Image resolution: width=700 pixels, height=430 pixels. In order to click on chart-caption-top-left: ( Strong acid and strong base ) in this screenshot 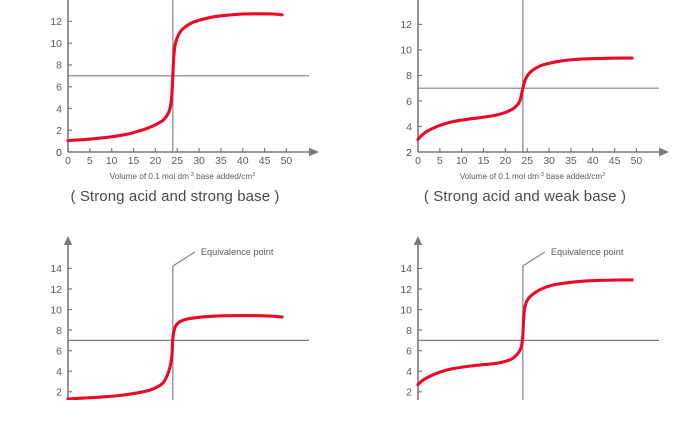, I will do `click(175, 196)`.